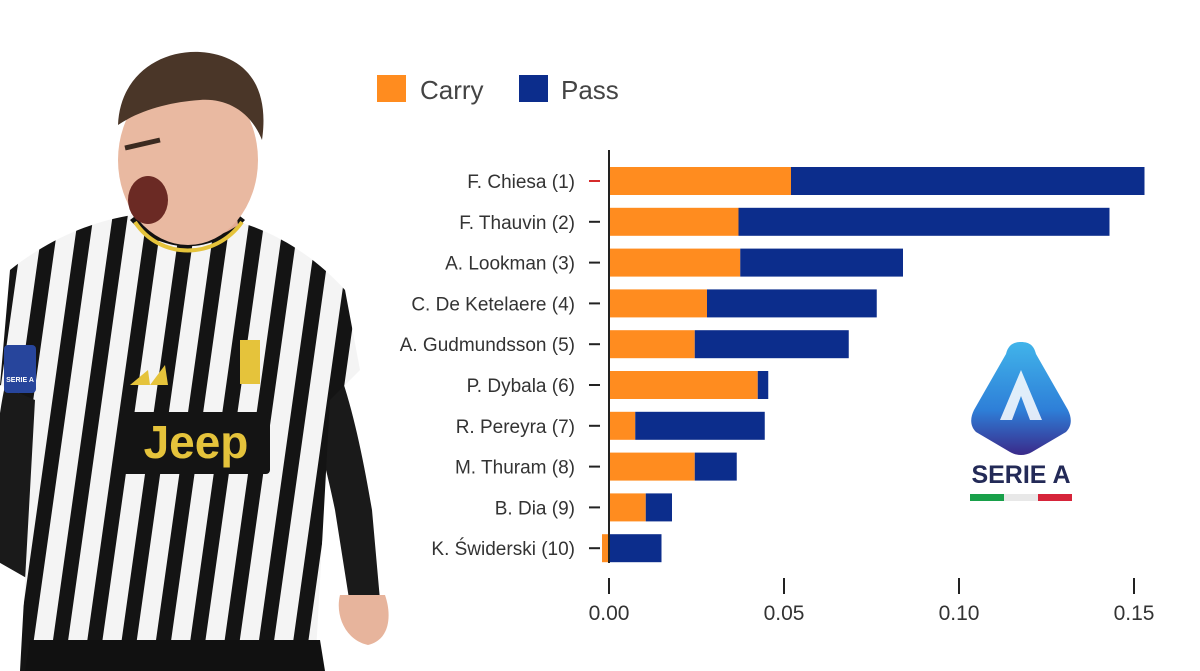  Describe the element at coordinates (521, 182) in the screenshot. I see `category-label: F. Chiesa (1)` at that location.